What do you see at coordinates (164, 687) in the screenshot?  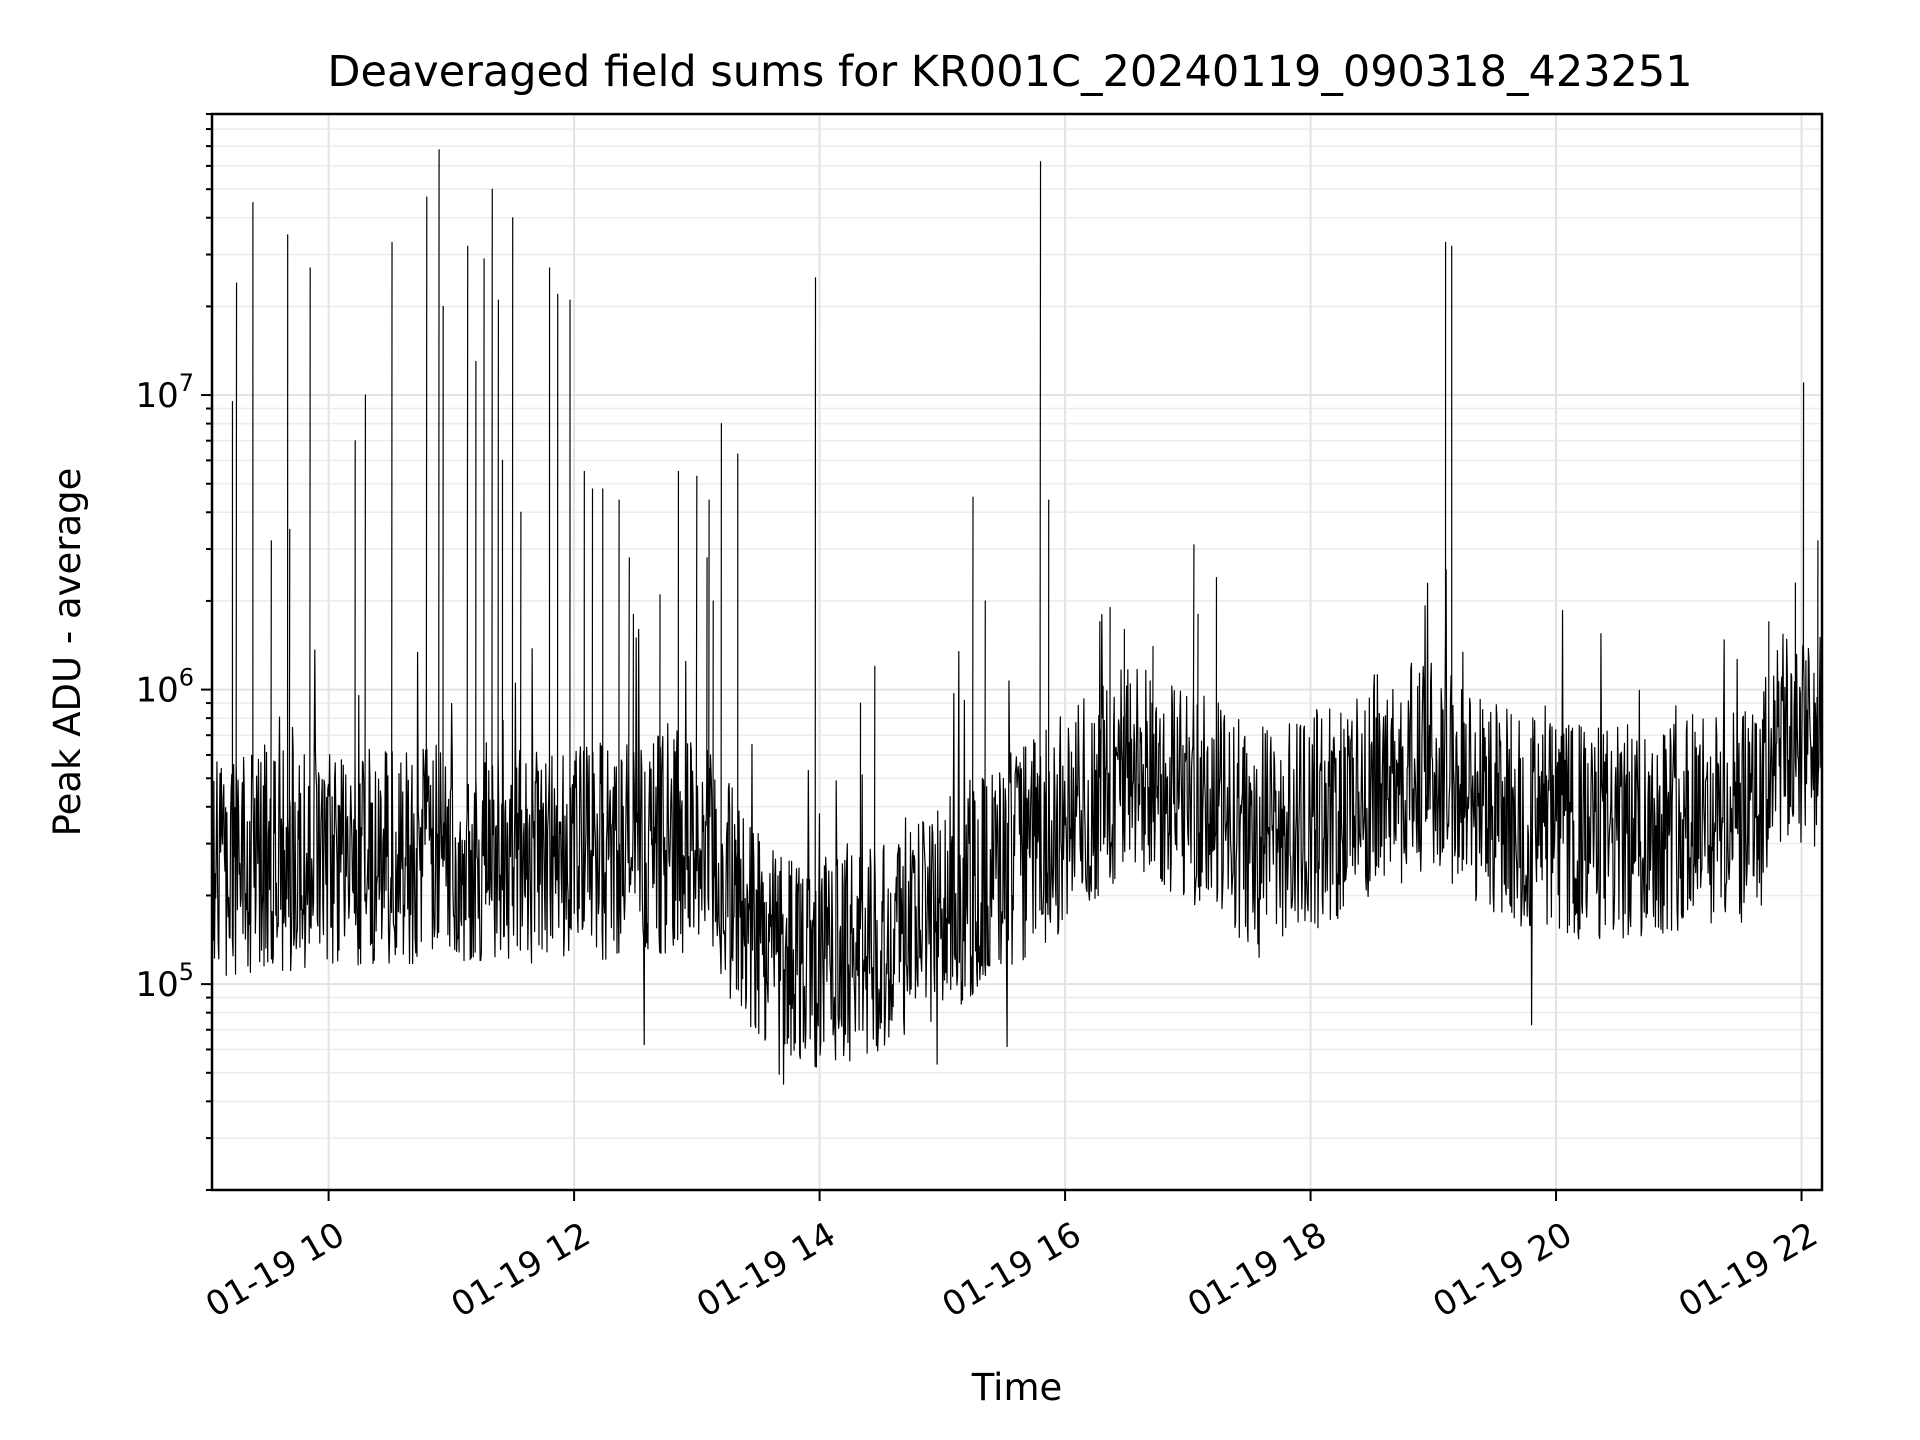 I see `y-tick-label: 10⁶` at bounding box center [164, 687].